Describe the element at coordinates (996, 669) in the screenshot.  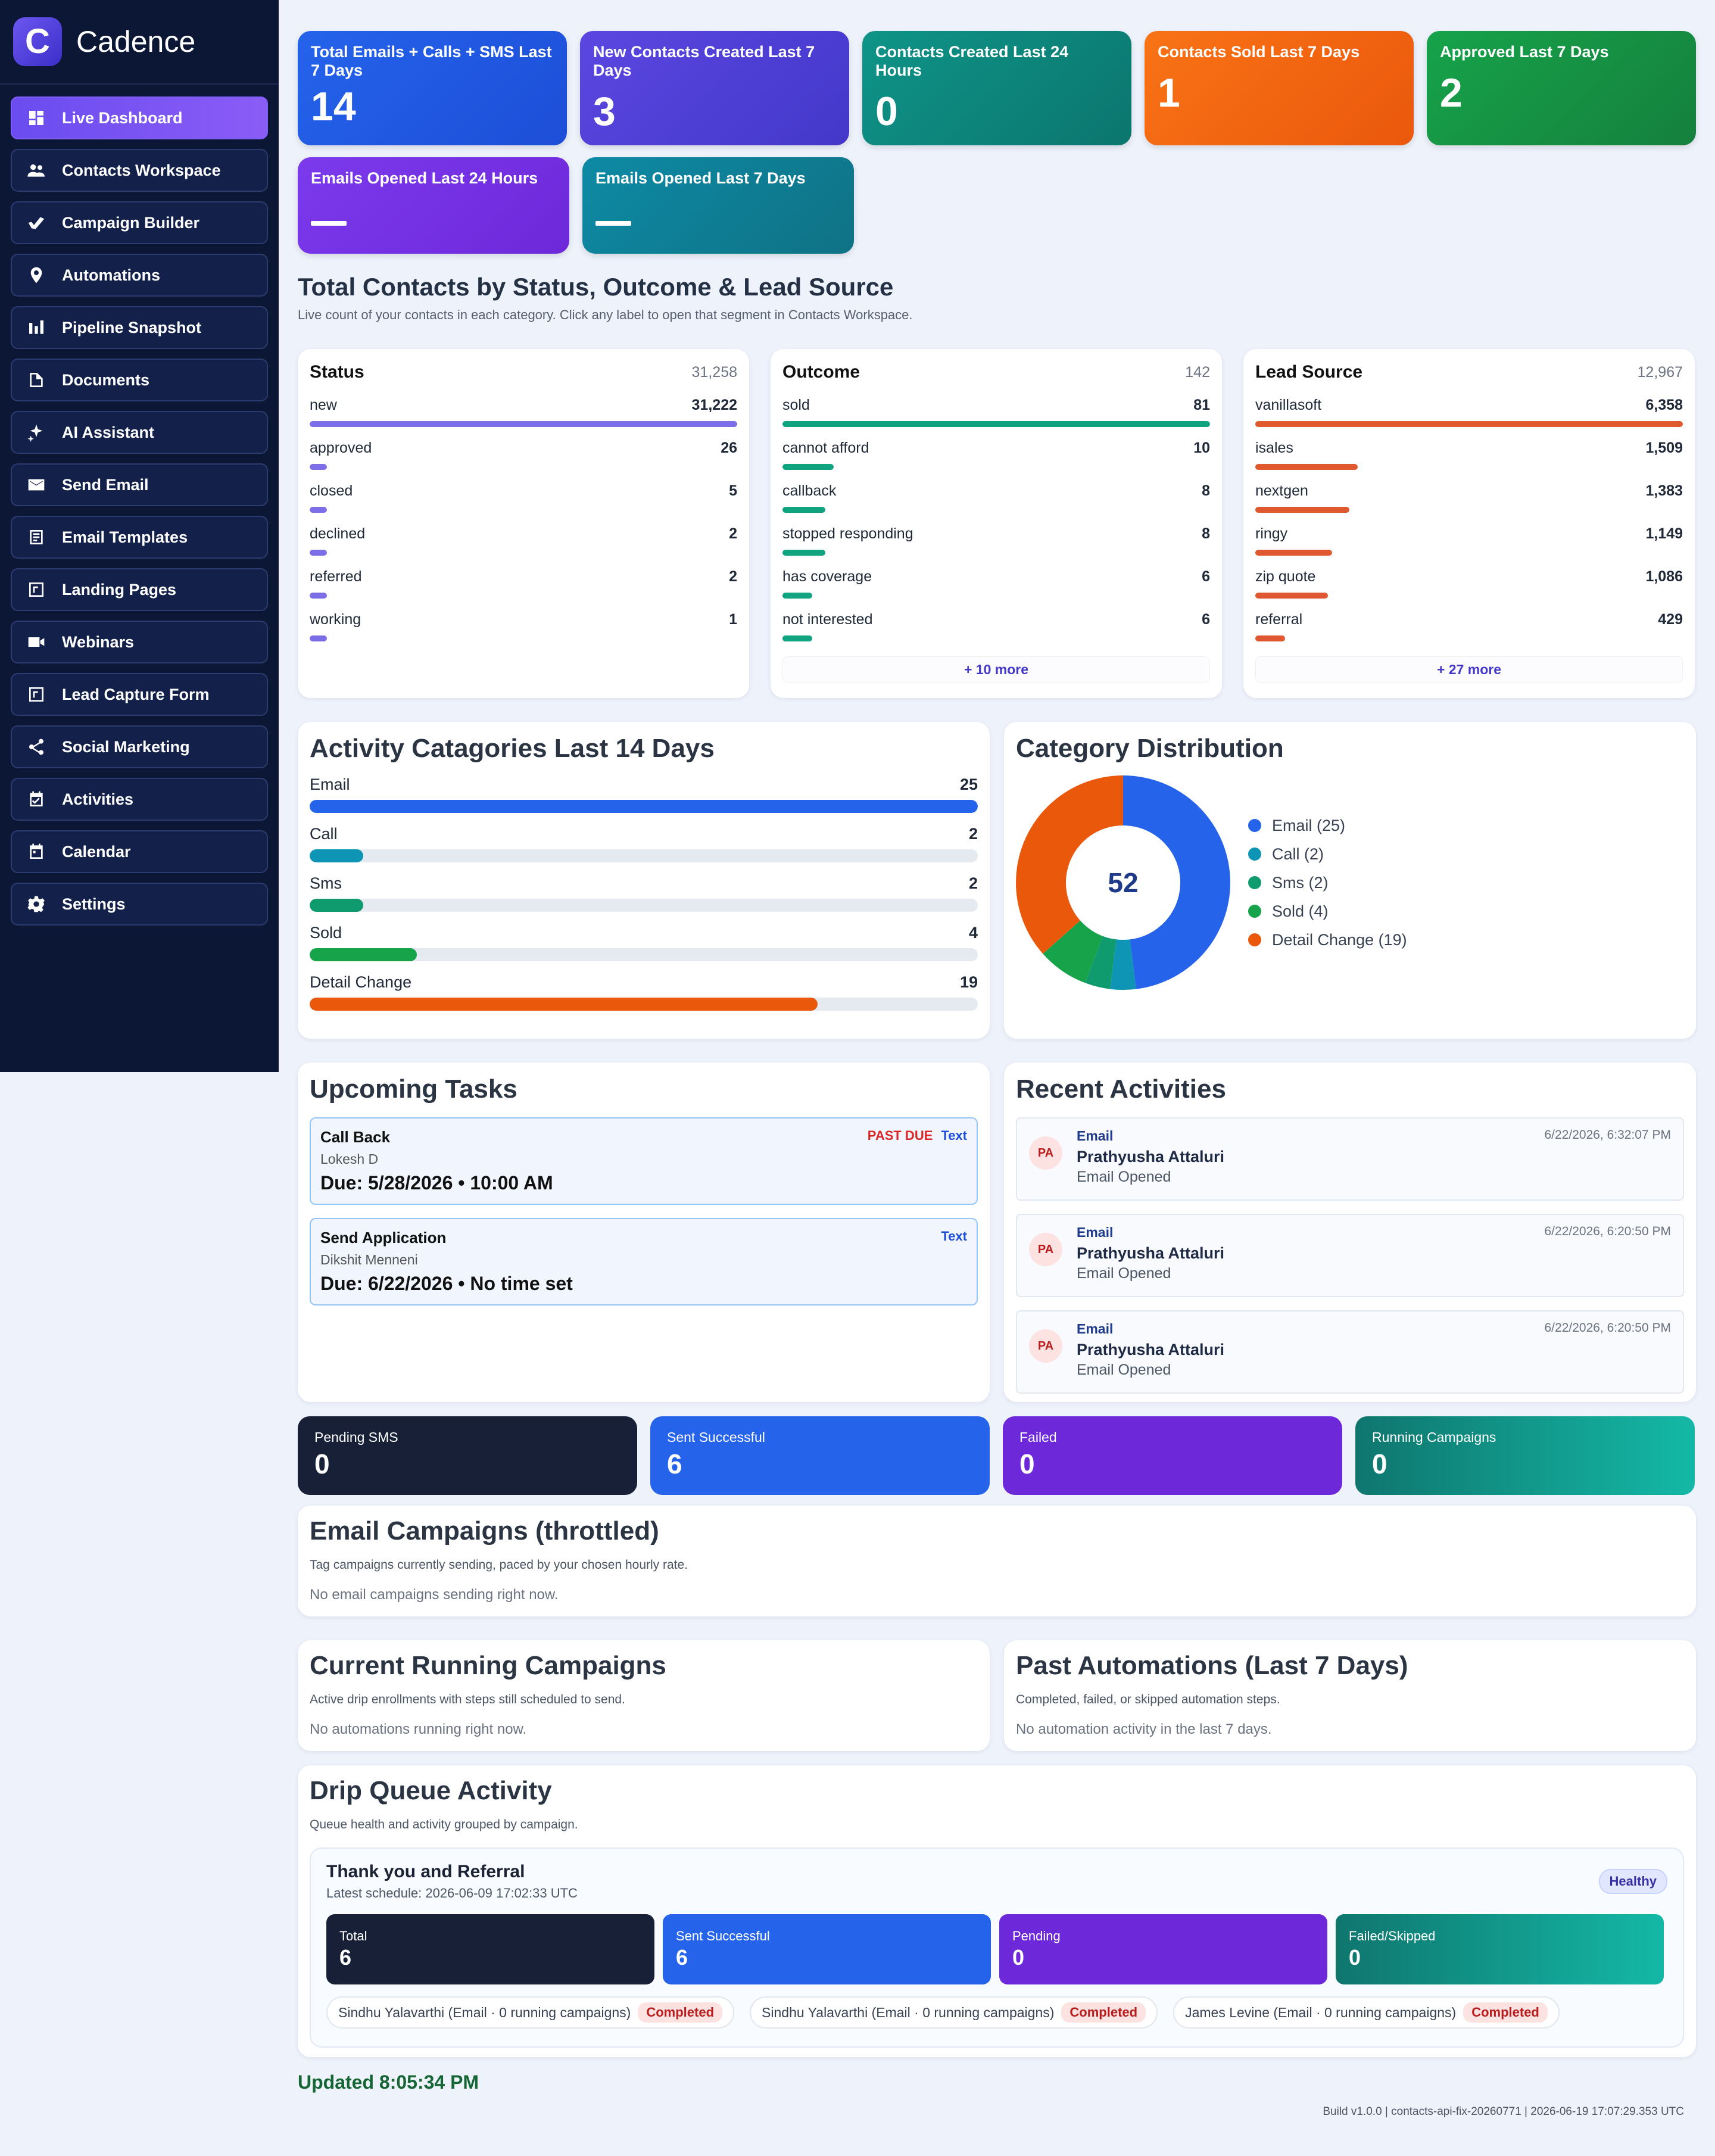
I see `show-more-button: + 10 more` at that location.